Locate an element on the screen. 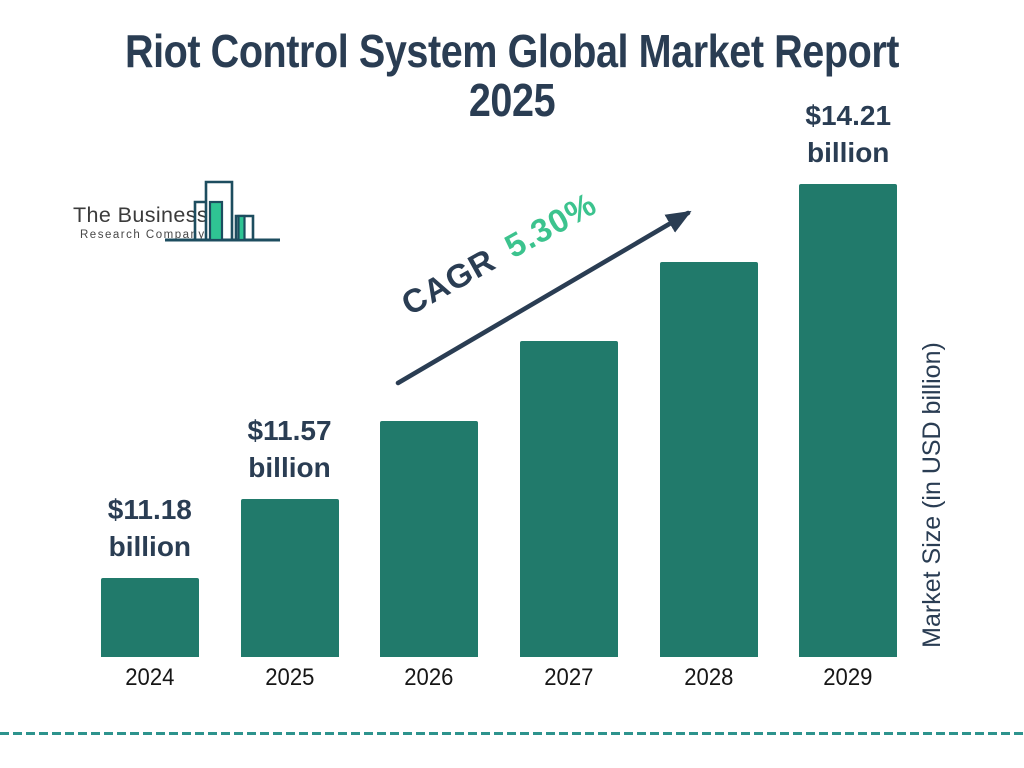  year-label-2026: 2026 is located at coordinates (429, 677).